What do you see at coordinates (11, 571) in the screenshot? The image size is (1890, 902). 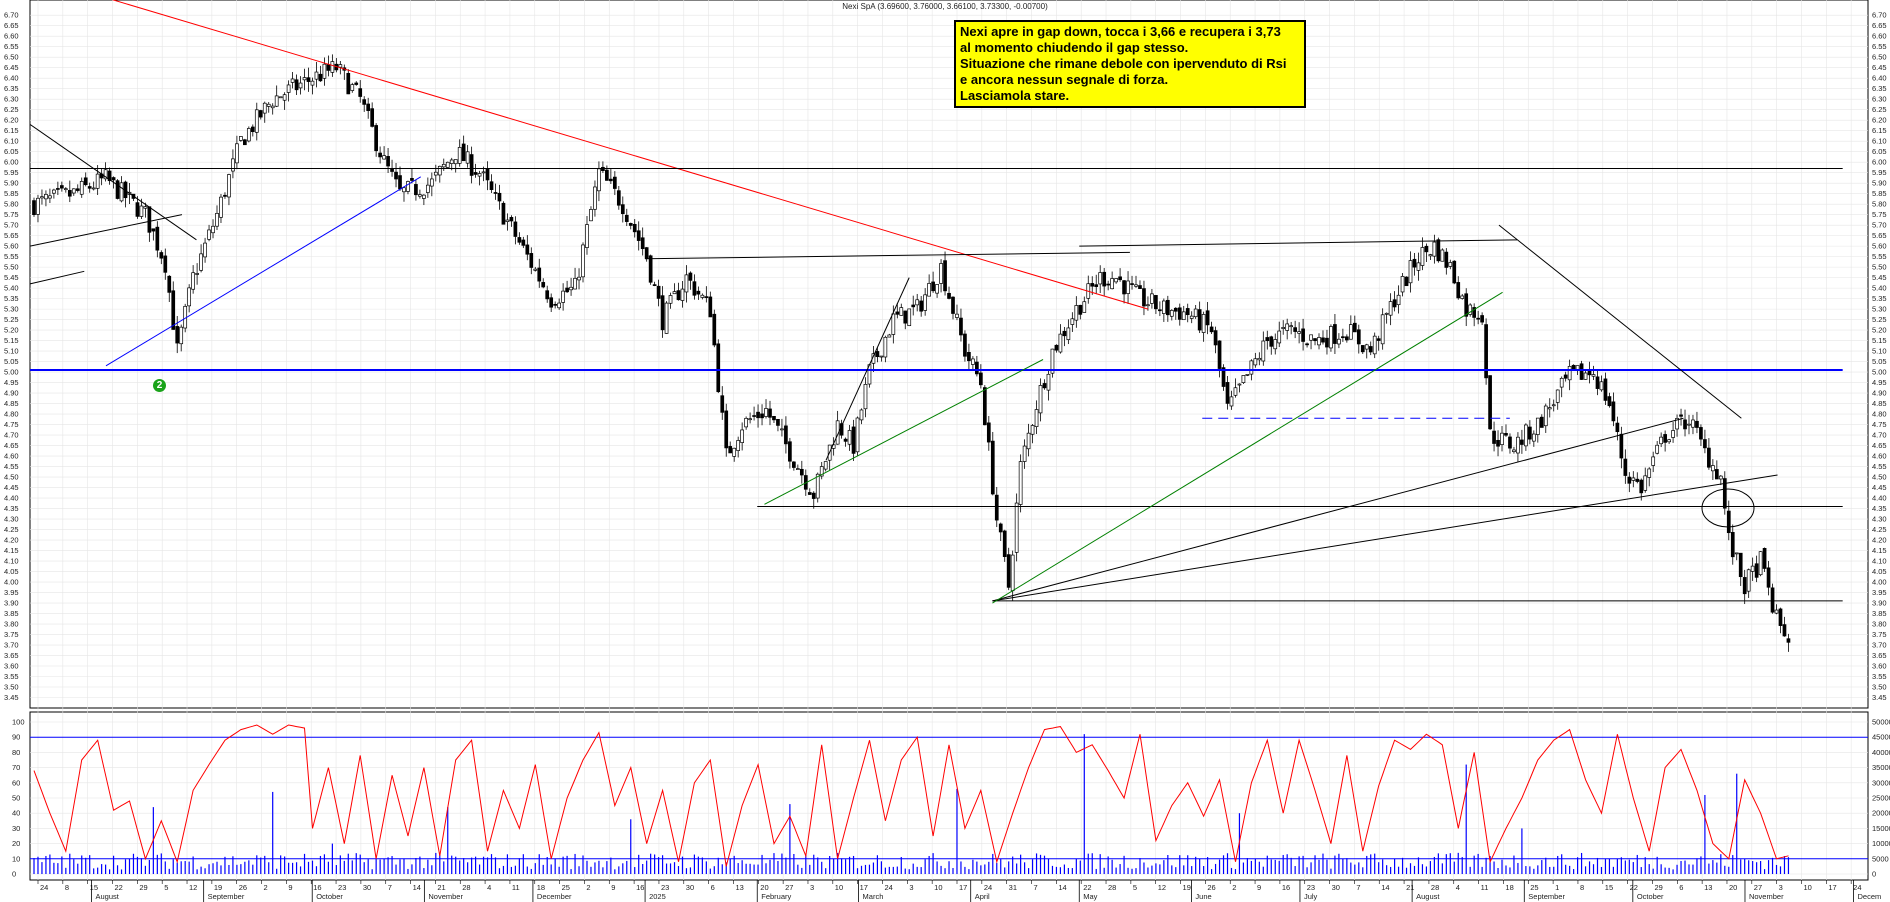 I see `price-tick-left: 4.05` at bounding box center [11, 571].